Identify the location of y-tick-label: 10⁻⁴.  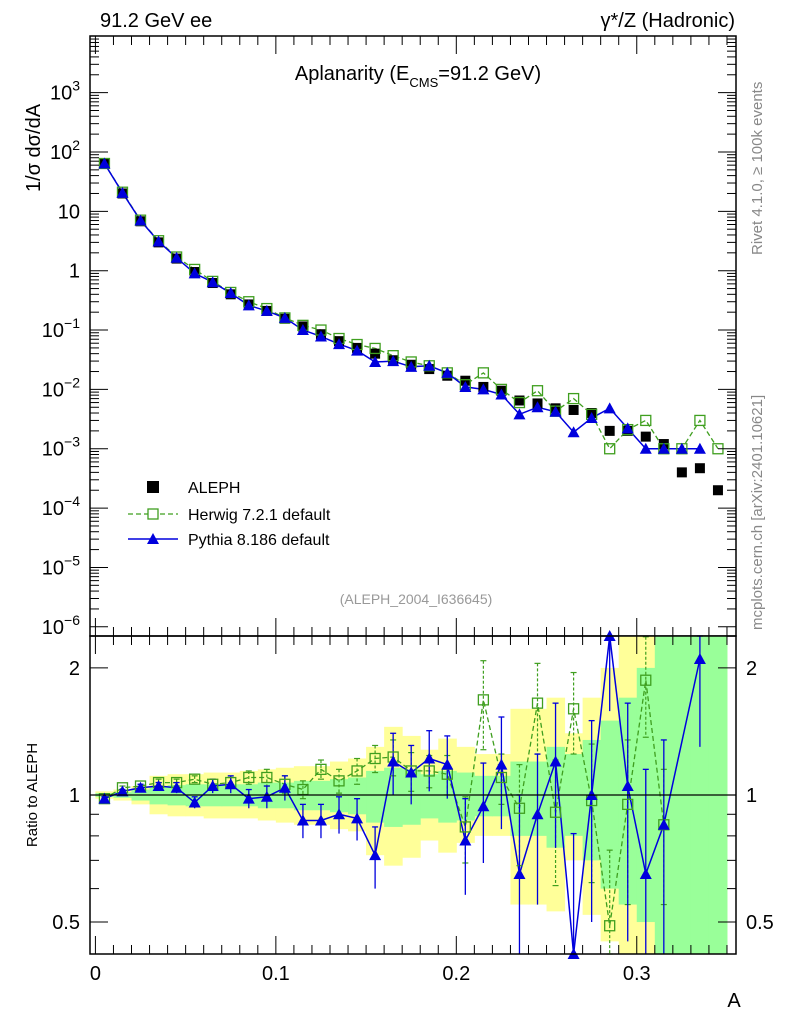
(61, 506).